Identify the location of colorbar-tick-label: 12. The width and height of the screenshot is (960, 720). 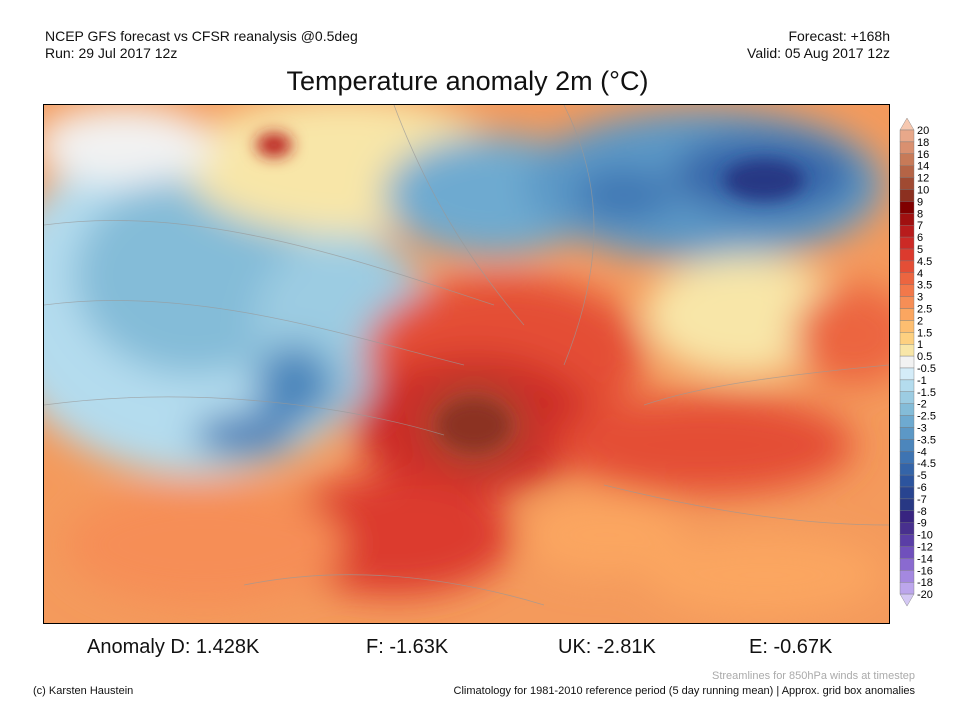
(923, 179).